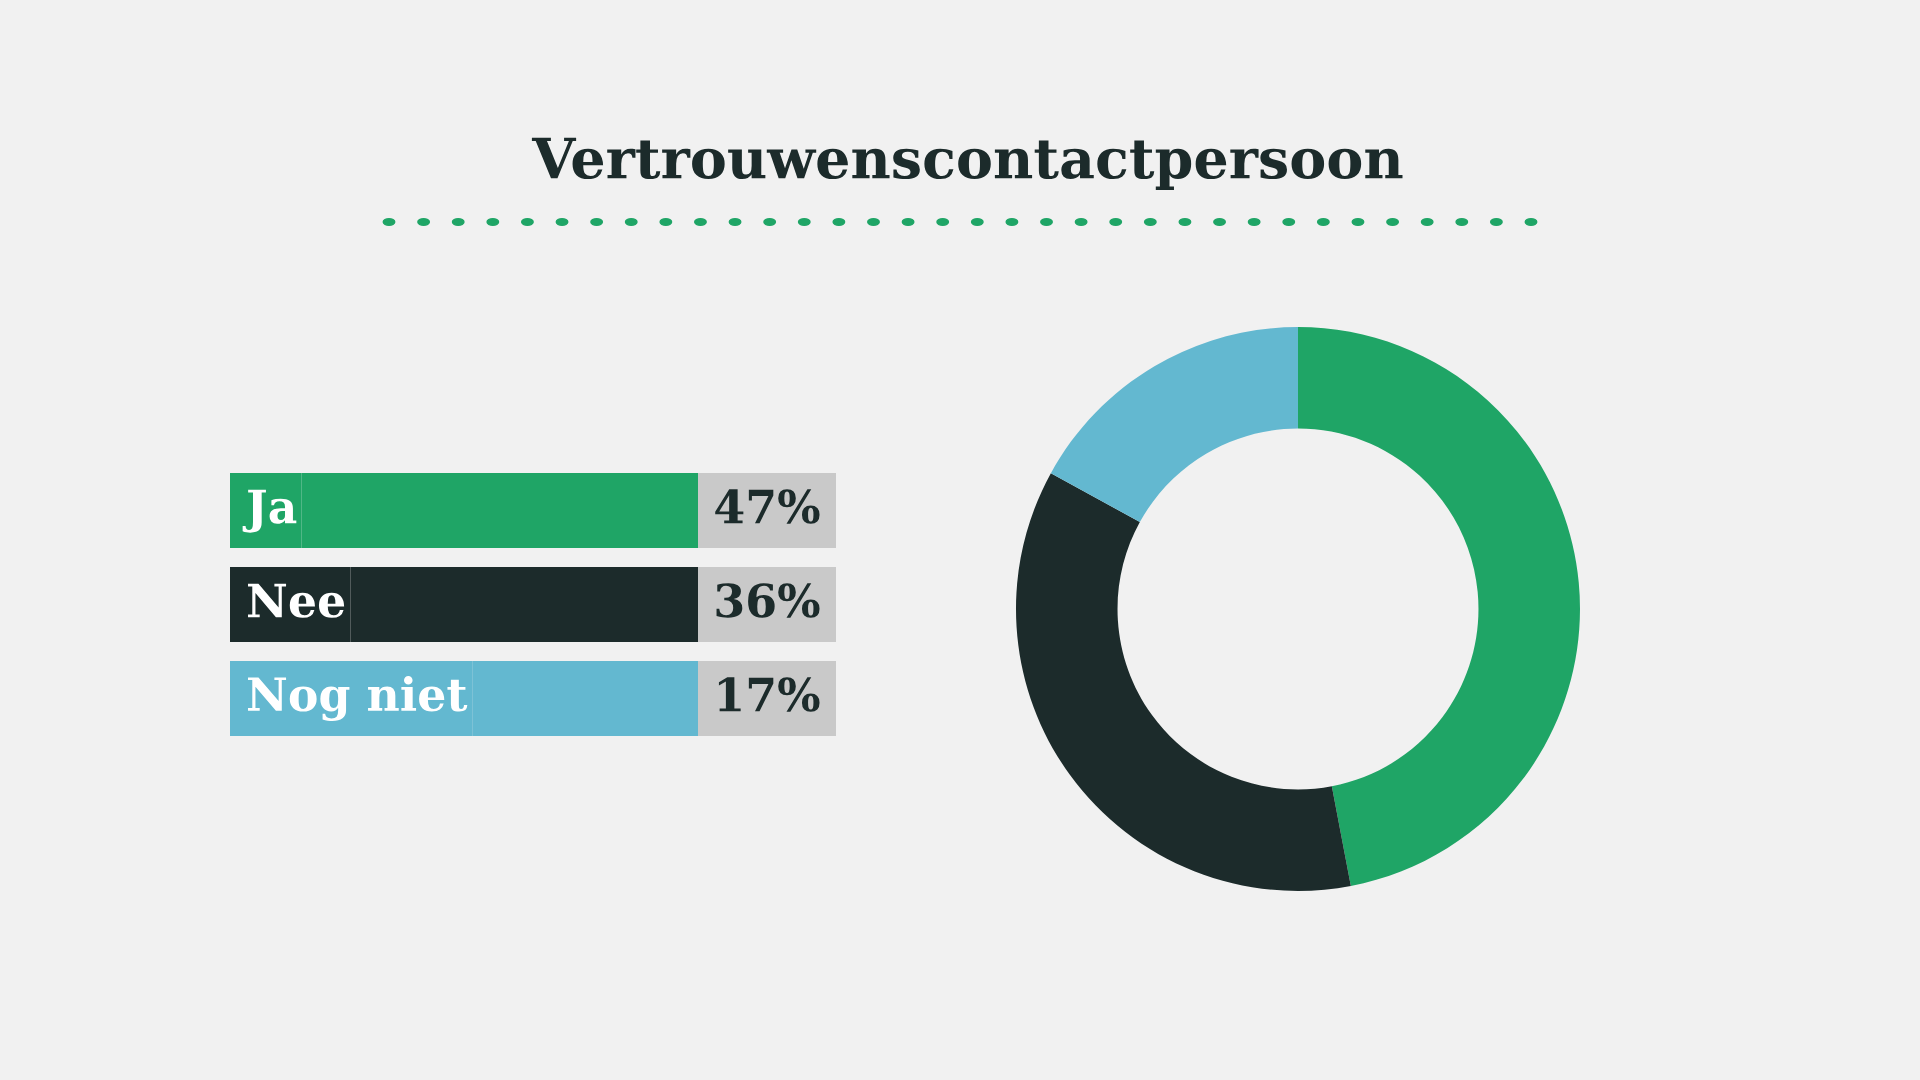  Describe the element at coordinates (967, 163) in the screenshot. I see `chart-title: Vertrouwenscontactpersoon` at that location.